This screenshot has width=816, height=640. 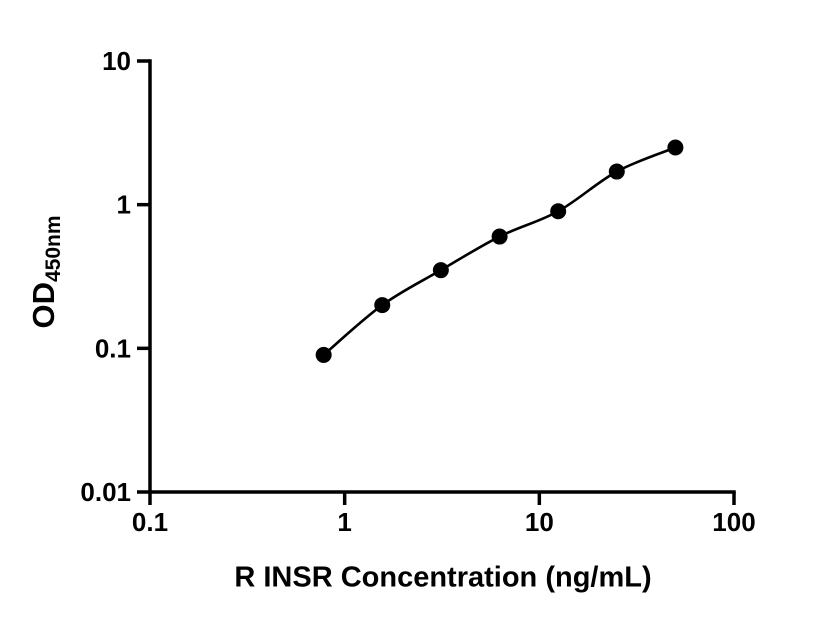 I want to click on x-tick-label: 10, so click(x=539, y=522).